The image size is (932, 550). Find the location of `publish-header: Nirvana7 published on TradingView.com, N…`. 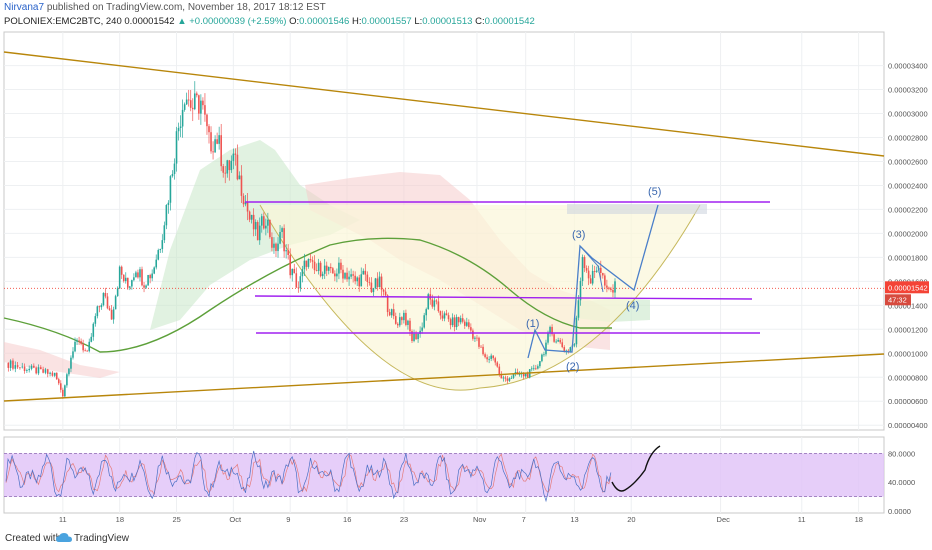

publish-header: Nirvana7 published on TradingView.com, N… is located at coordinates (165, 7).